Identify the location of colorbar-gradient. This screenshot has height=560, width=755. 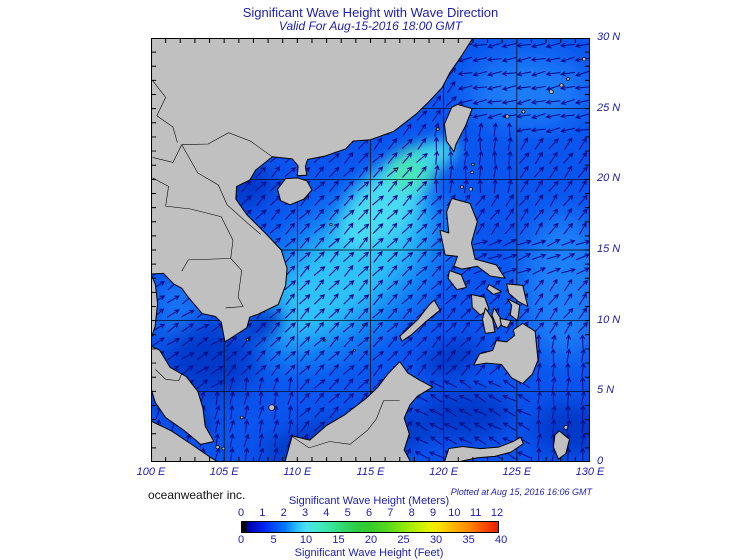
(370, 527).